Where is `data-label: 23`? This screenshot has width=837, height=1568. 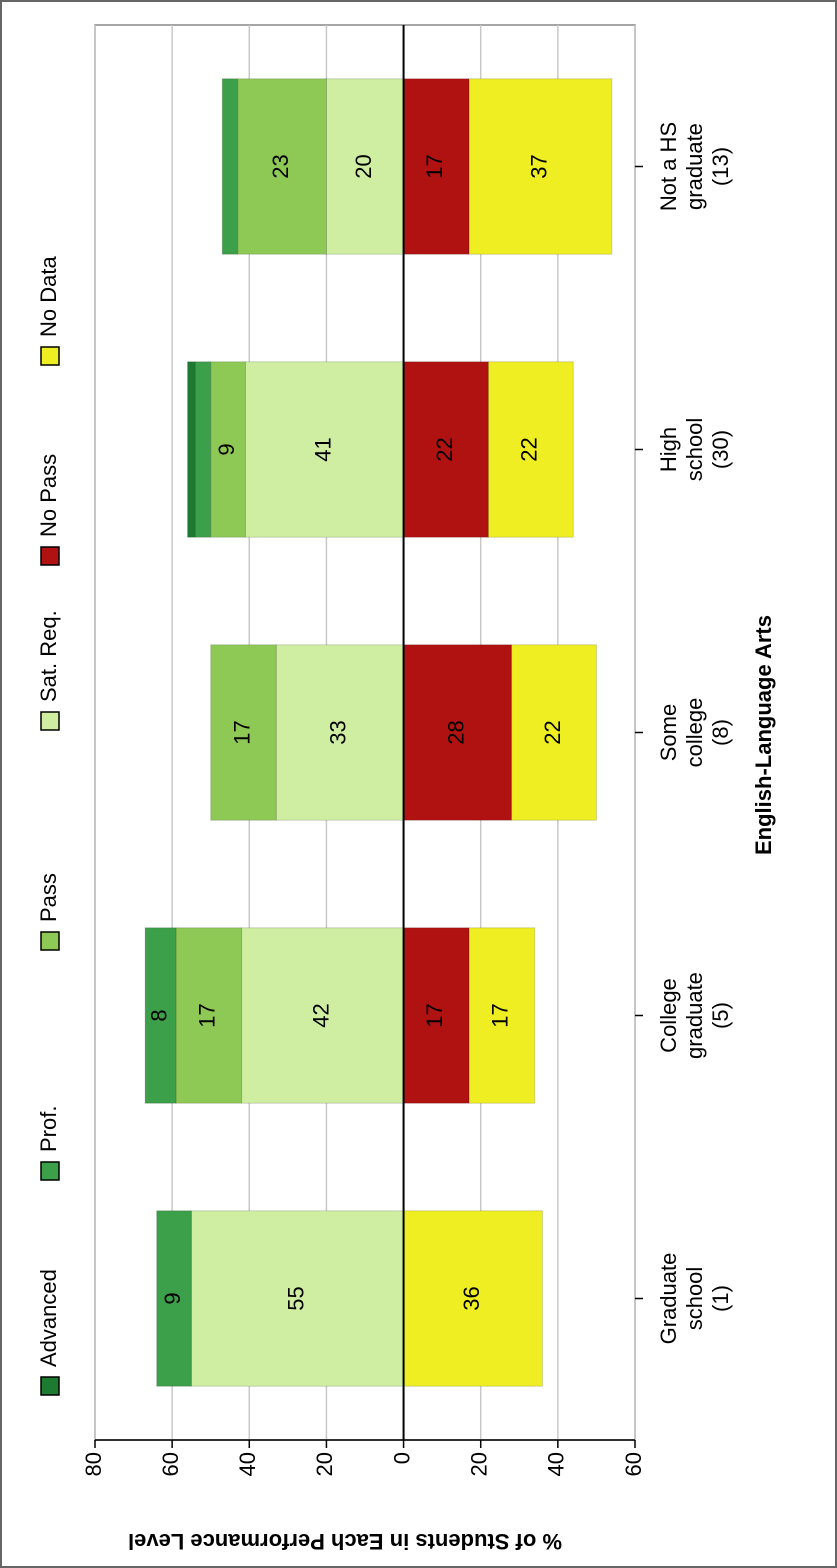
data-label: 23 is located at coordinates (280, 166).